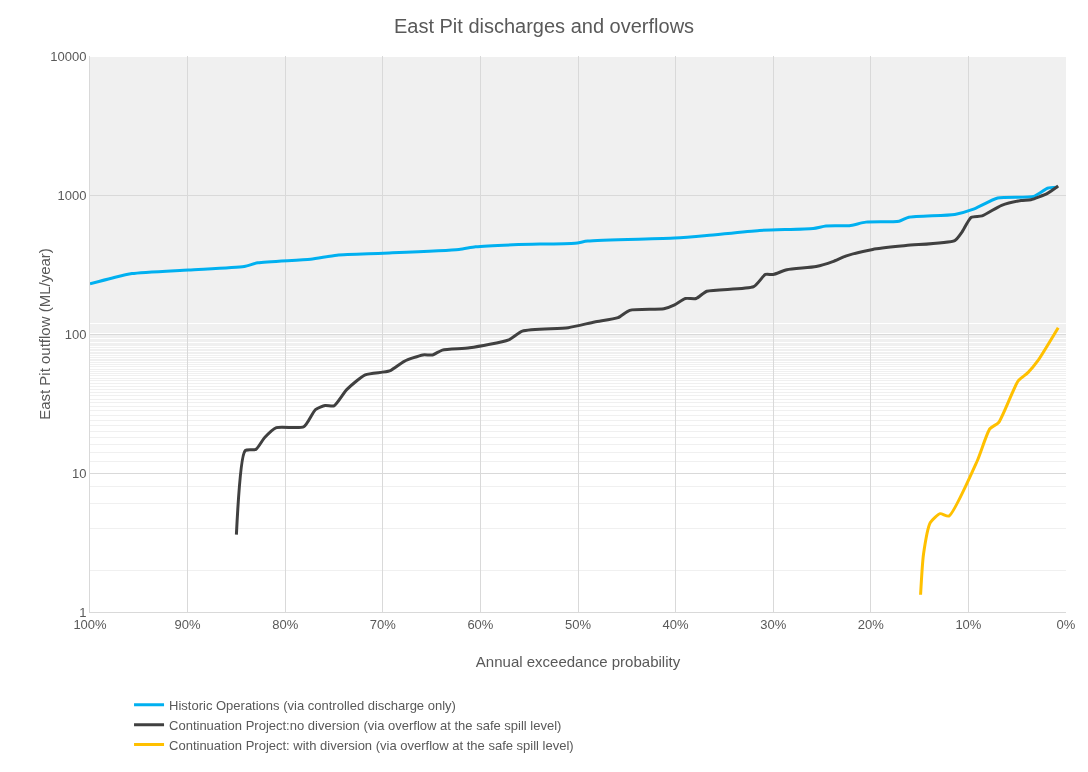  Describe the element at coordinates (578, 661) in the screenshot. I see `x-axis-title: Annual exceedance probability` at that location.